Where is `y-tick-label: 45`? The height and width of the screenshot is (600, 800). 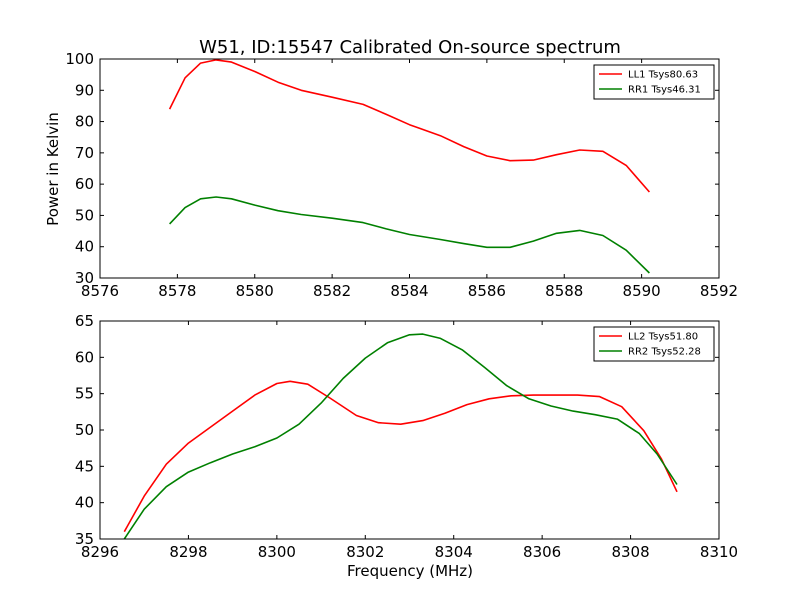 y-tick-label: 45 is located at coordinates (84, 466).